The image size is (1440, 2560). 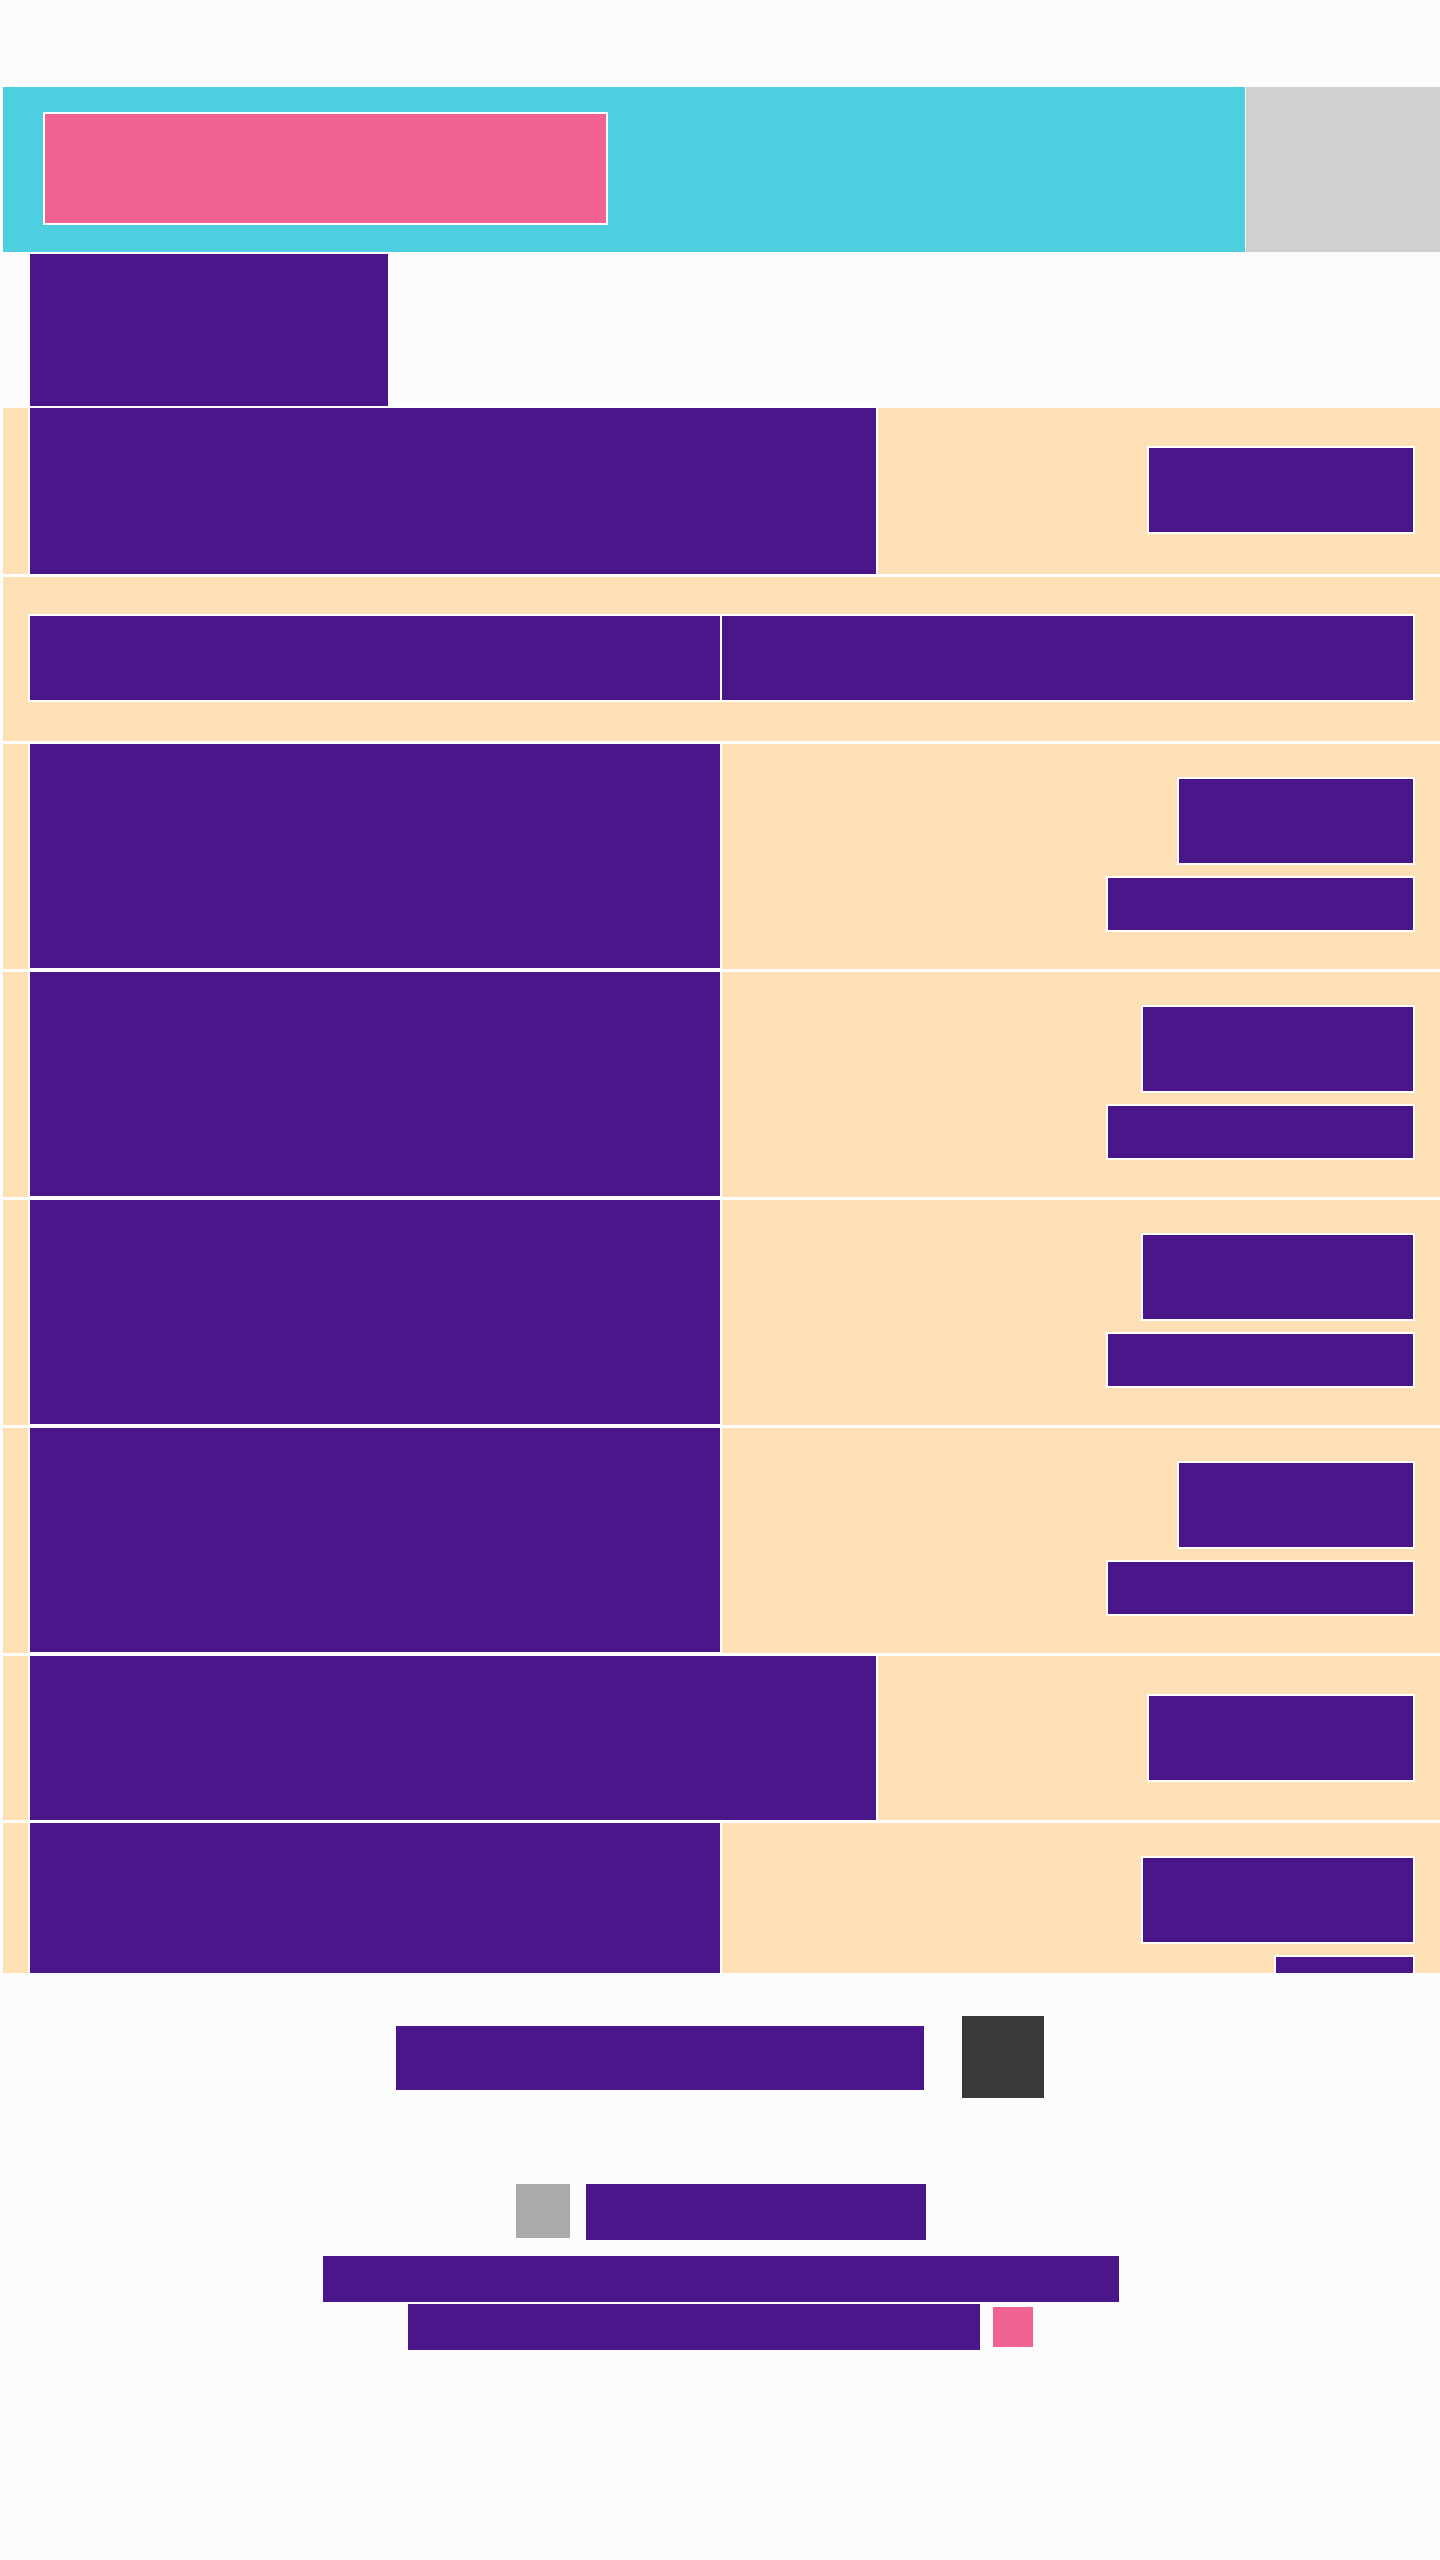 What do you see at coordinates (1343, 169) in the screenshot?
I see `corner-button` at bounding box center [1343, 169].